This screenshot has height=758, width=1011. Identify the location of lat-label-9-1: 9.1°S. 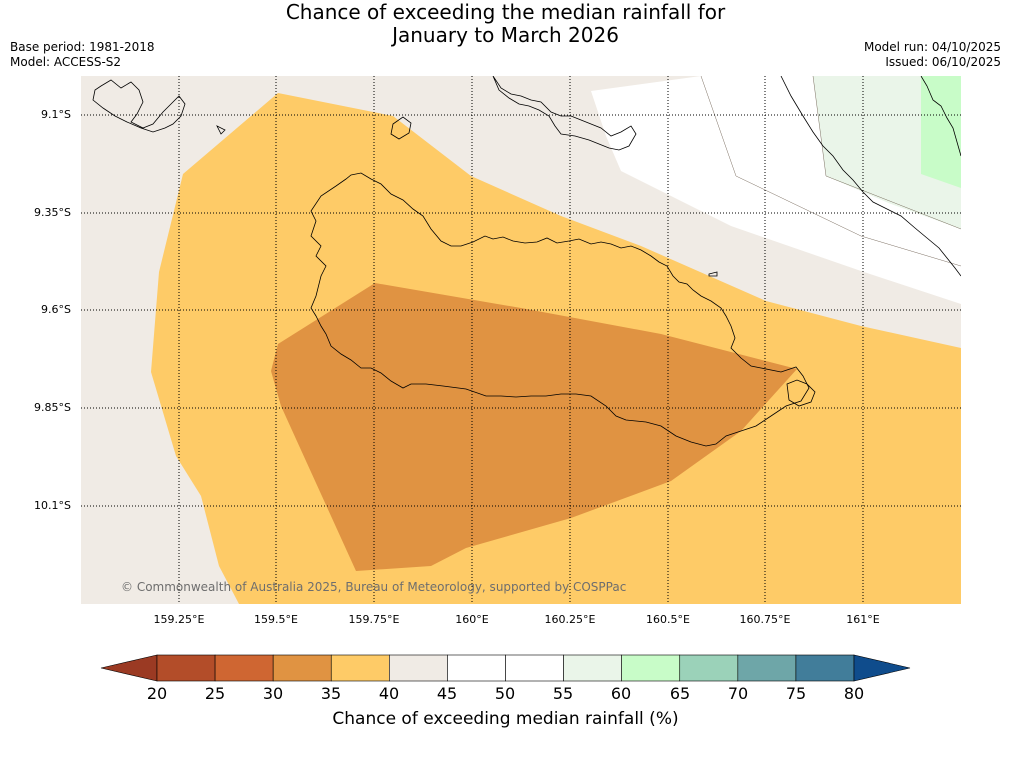
(56, 114).